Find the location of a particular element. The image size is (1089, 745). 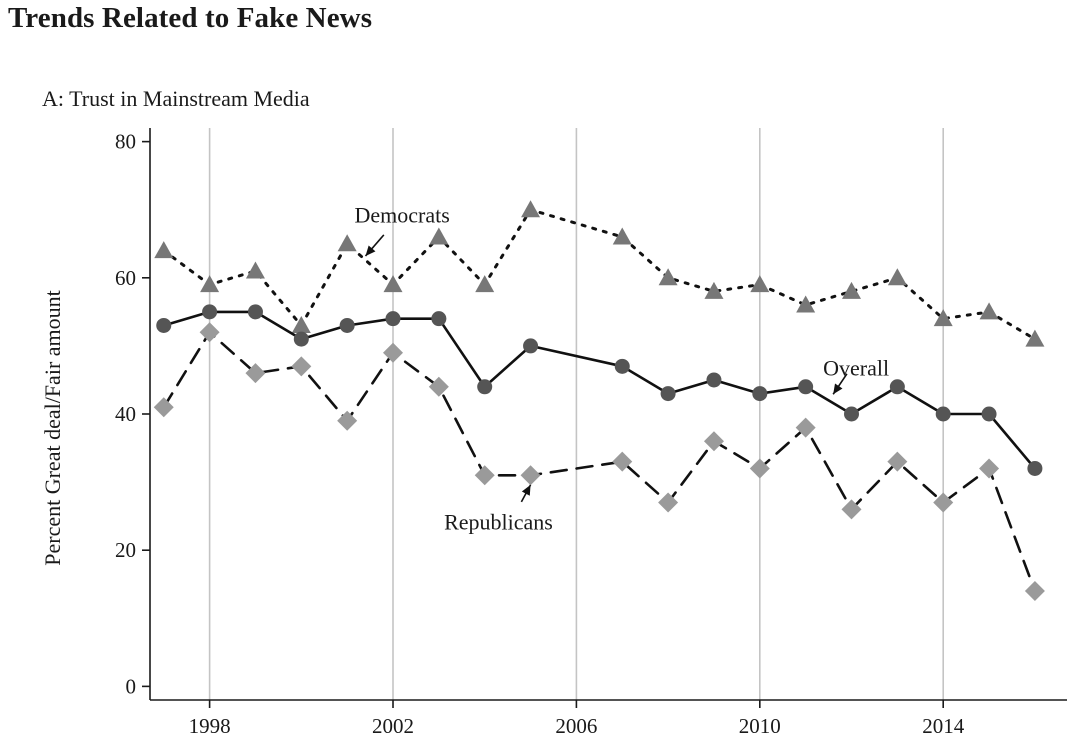

overall-point-2016 is located at coordinates (1035, 468).